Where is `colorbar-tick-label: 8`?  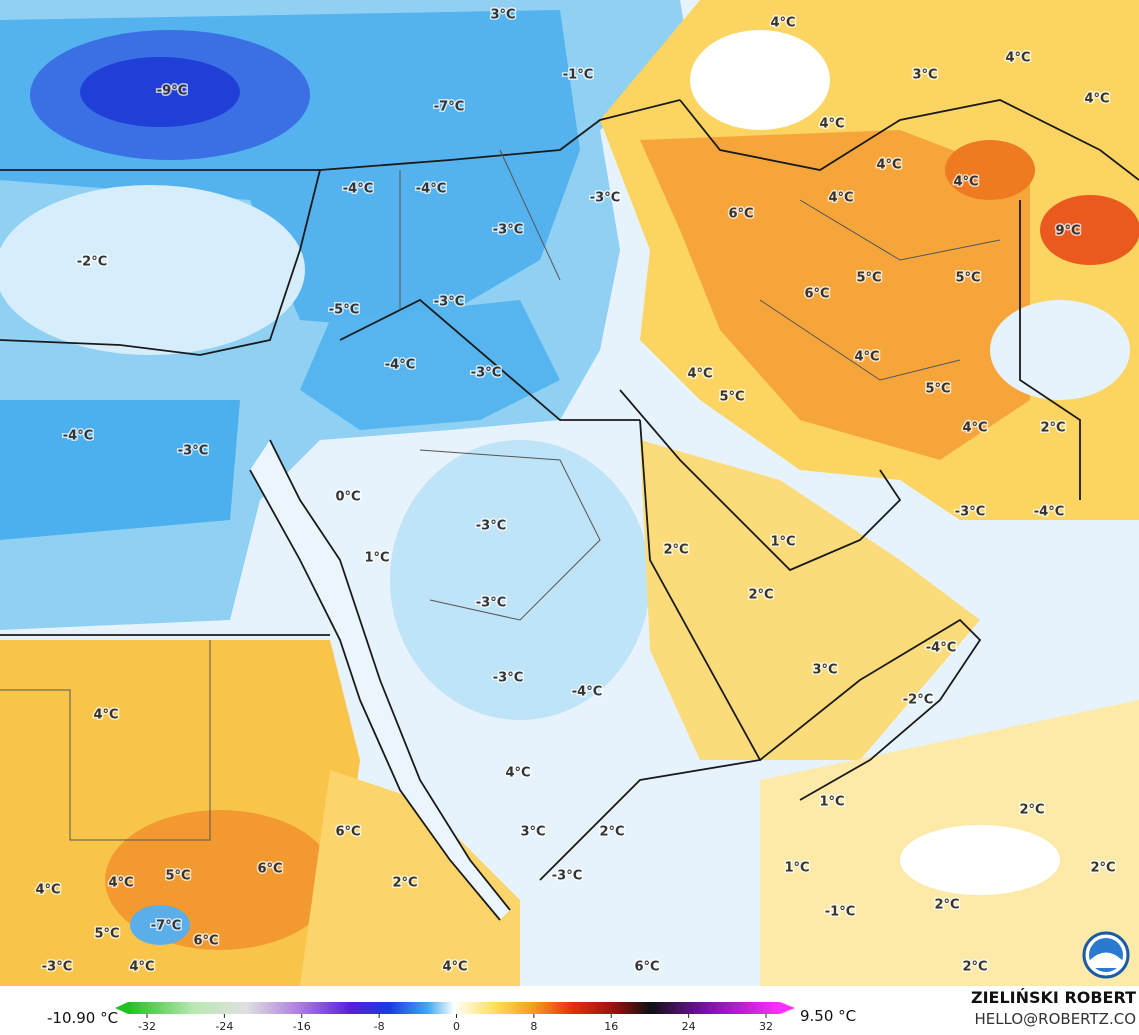 colorbar-tick-label: 8 is located at coordinates (533, 1026).